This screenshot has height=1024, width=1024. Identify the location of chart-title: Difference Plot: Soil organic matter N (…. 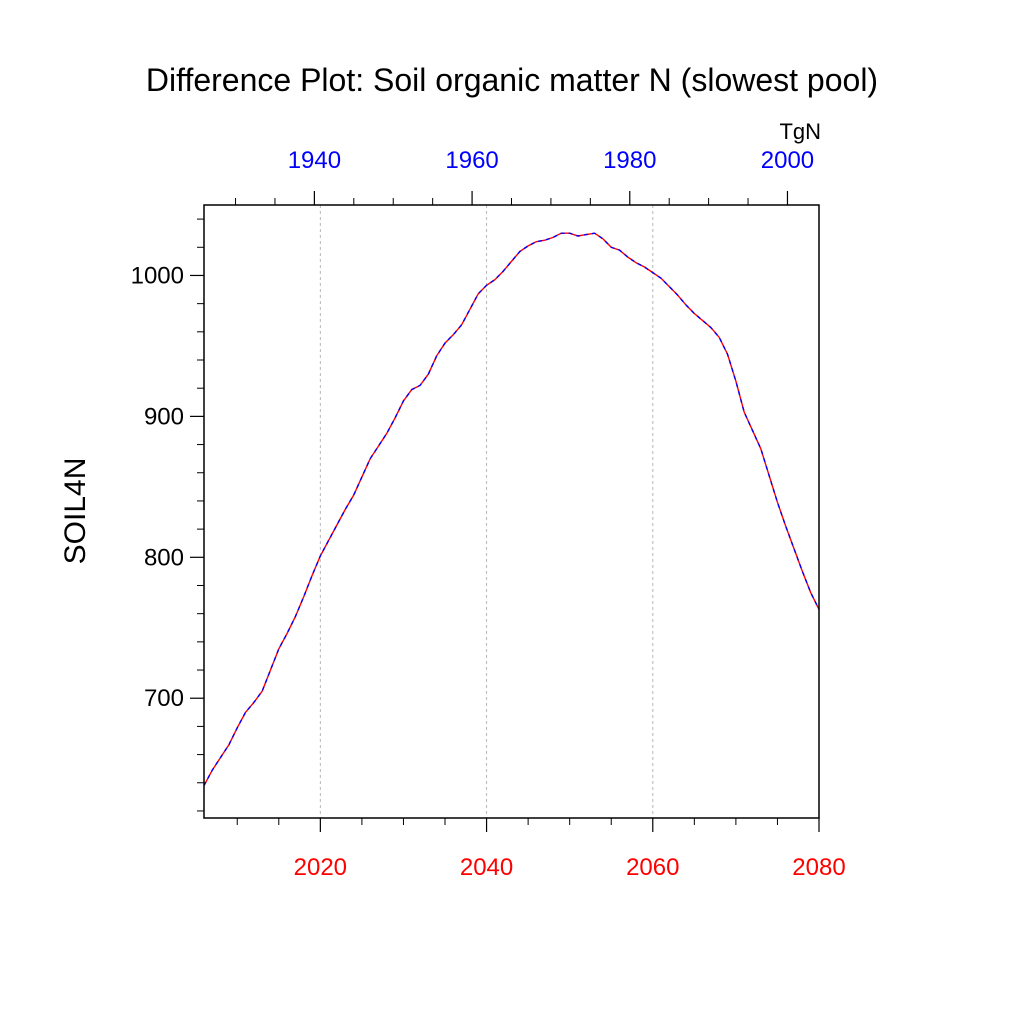
(512, 80).